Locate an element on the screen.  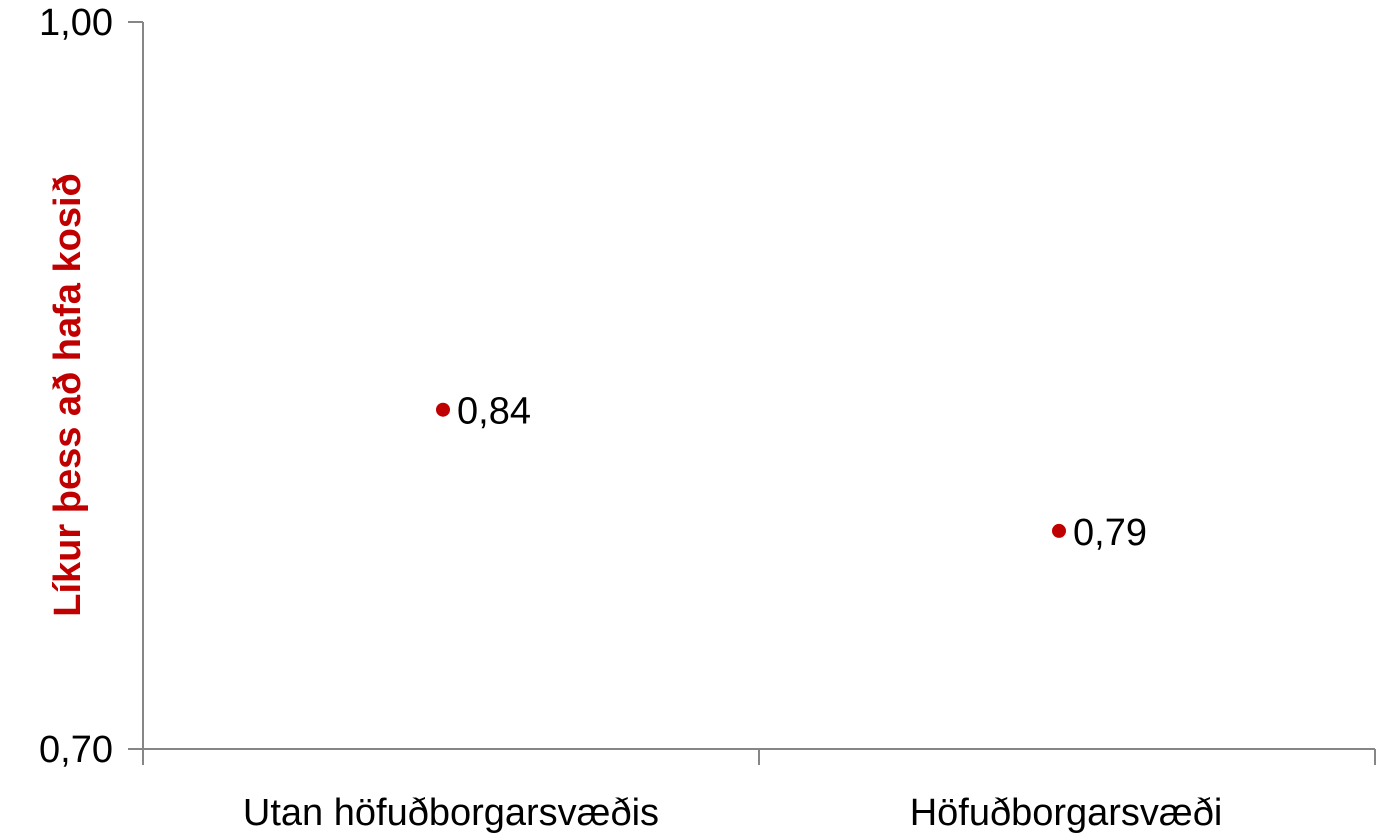
x-category-label: Utan höfuðborgarsvæðis is located at coordinates (451, 812).